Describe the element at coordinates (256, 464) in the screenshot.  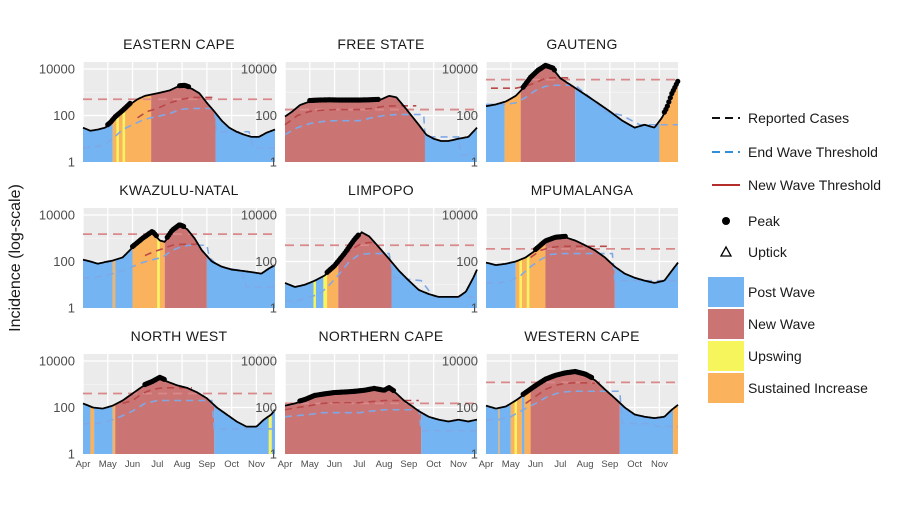
I see `x-tick-label: Nov` at that location.